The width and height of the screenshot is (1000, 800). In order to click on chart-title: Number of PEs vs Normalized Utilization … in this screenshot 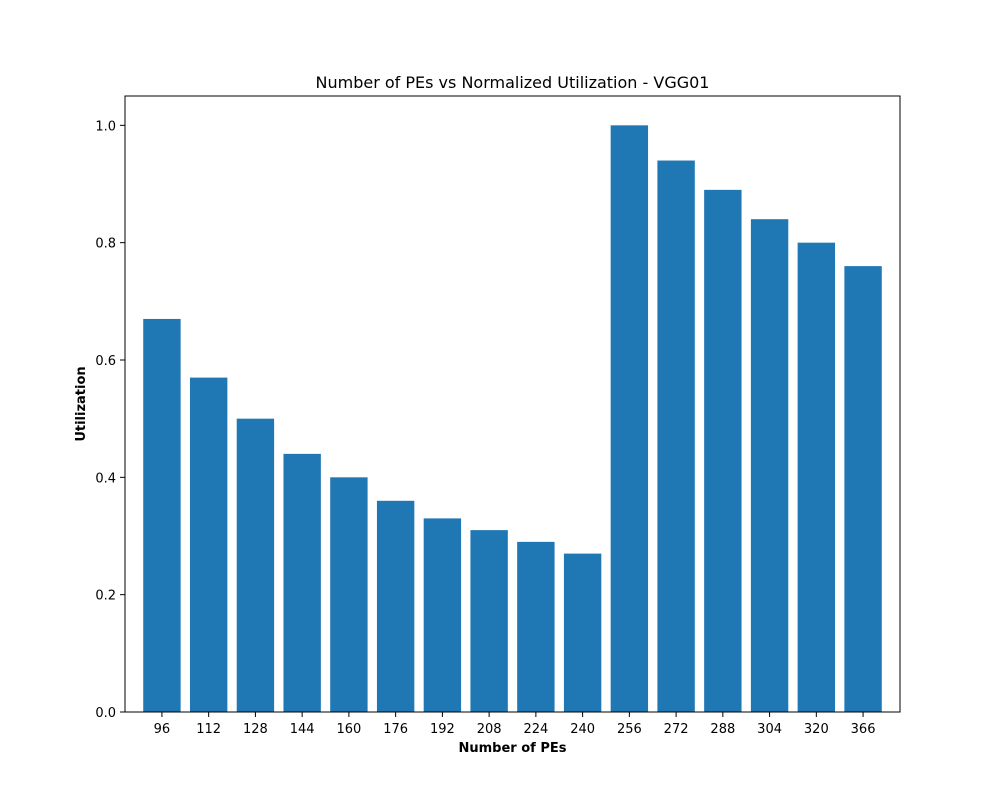, I will do `click(513, 82)`.